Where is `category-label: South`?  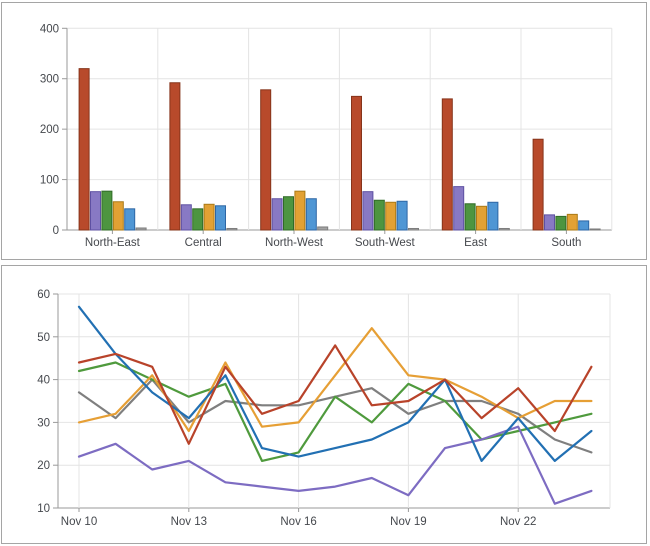 category-label: South is located at coordinates (566, 243).